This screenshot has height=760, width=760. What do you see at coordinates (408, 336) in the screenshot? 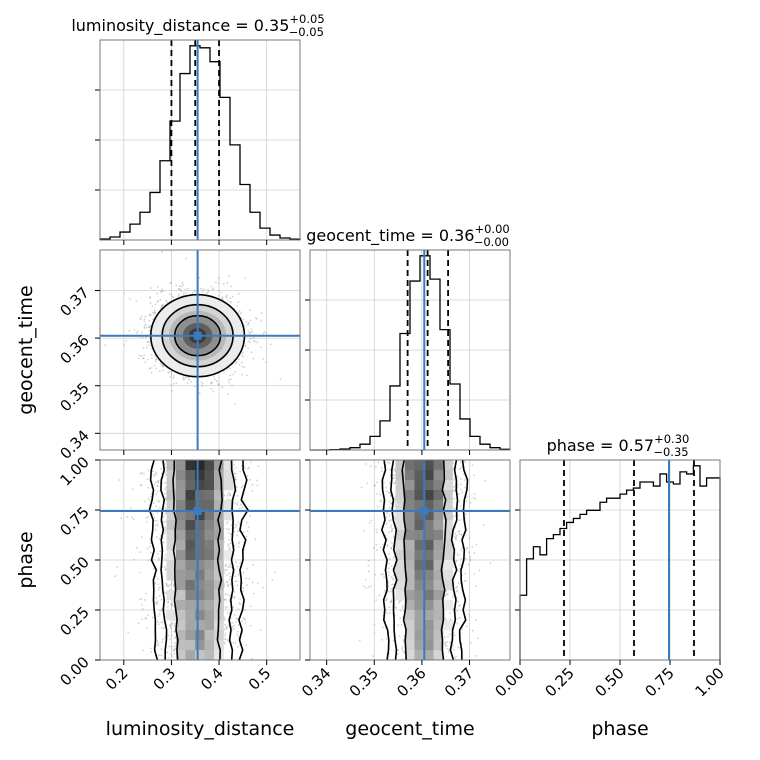
I see `diag-panel-geocent_time: geocent_time = 0.36+0.00 −0.00` at bounding box center [408, 336].